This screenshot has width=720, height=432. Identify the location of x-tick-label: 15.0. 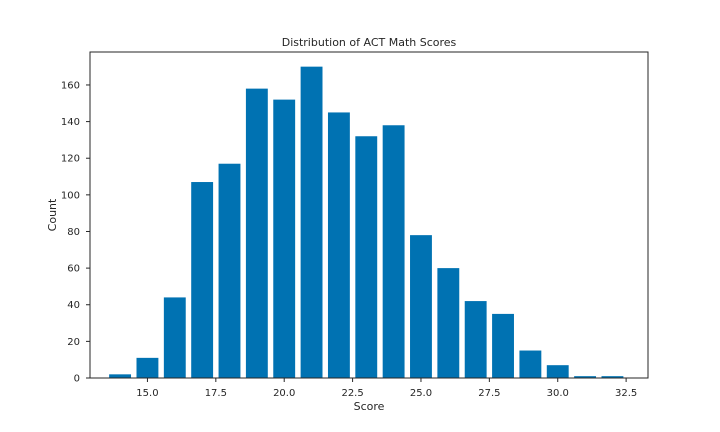
(147, 393).